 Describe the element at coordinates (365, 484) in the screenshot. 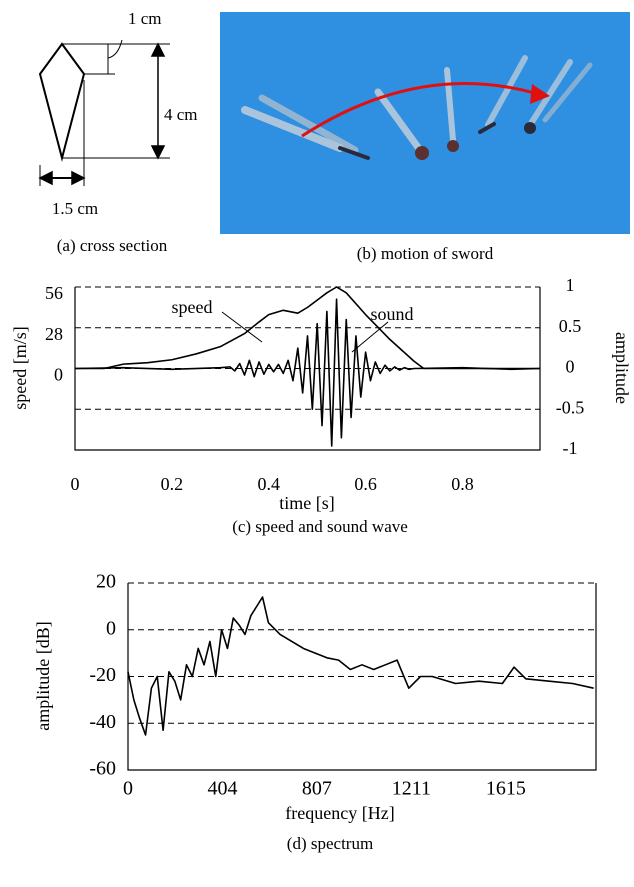

I see `x-tick-label: 0.6` at that location.